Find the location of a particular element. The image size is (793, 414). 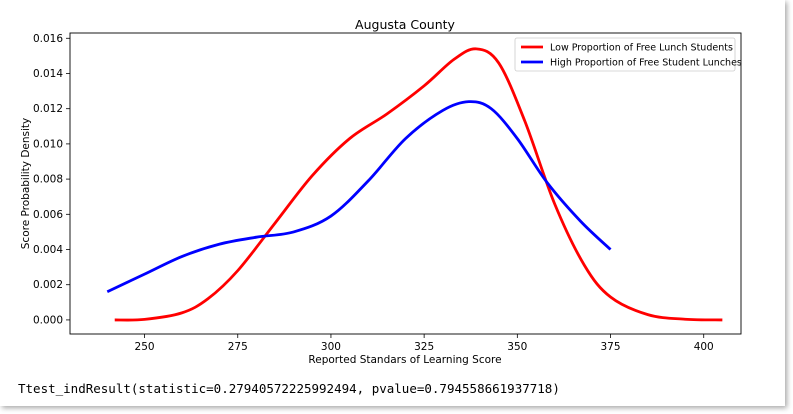

x-tick-label: 250 is located at coordinates (145, 347).